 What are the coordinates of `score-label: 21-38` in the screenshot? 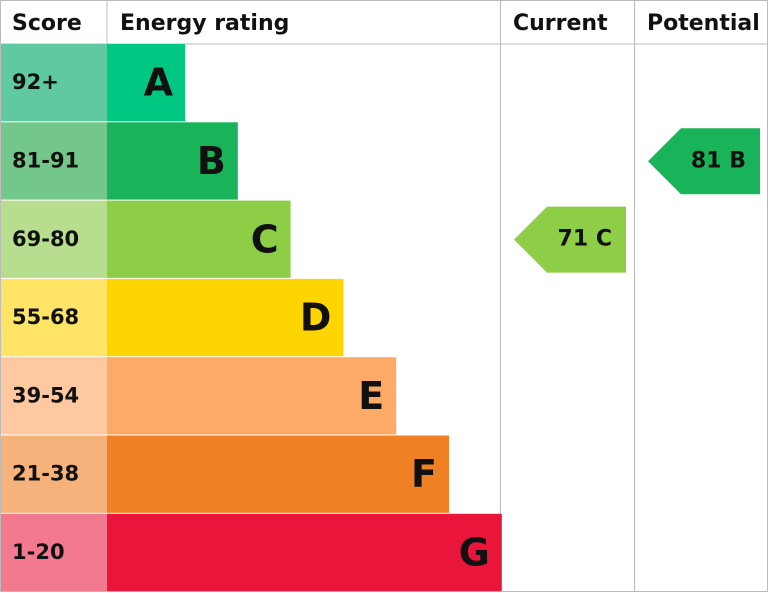 It's located at (45, 474).